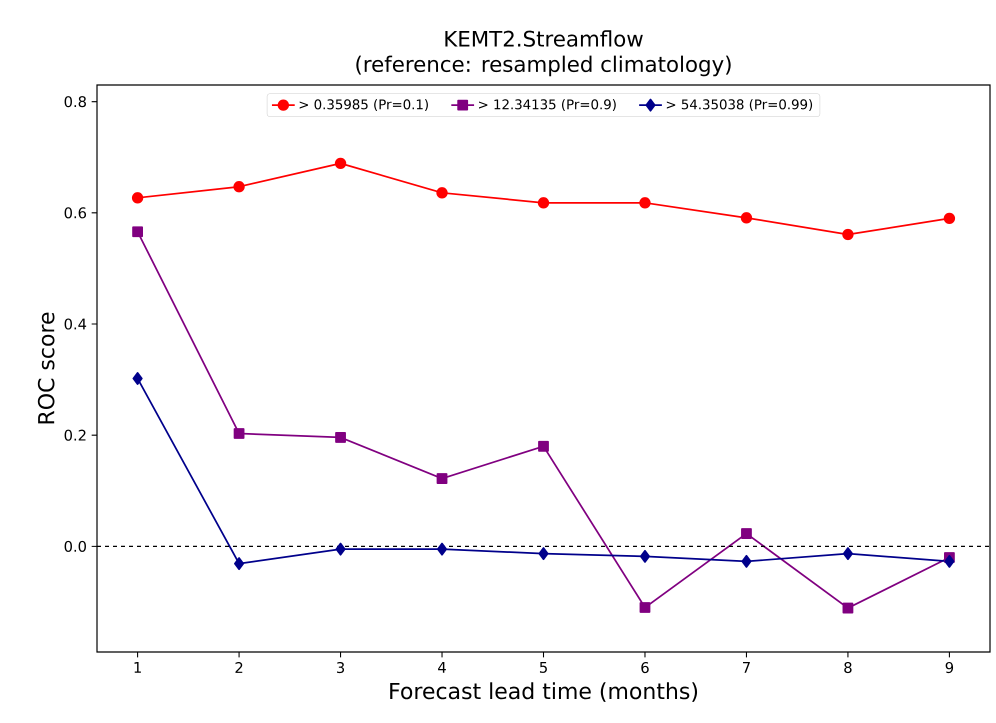 The height and width of the screenshot is (723, 996). I want to click on legend-label: > 0.35985 (Pr=0.1), so click(364, 105).